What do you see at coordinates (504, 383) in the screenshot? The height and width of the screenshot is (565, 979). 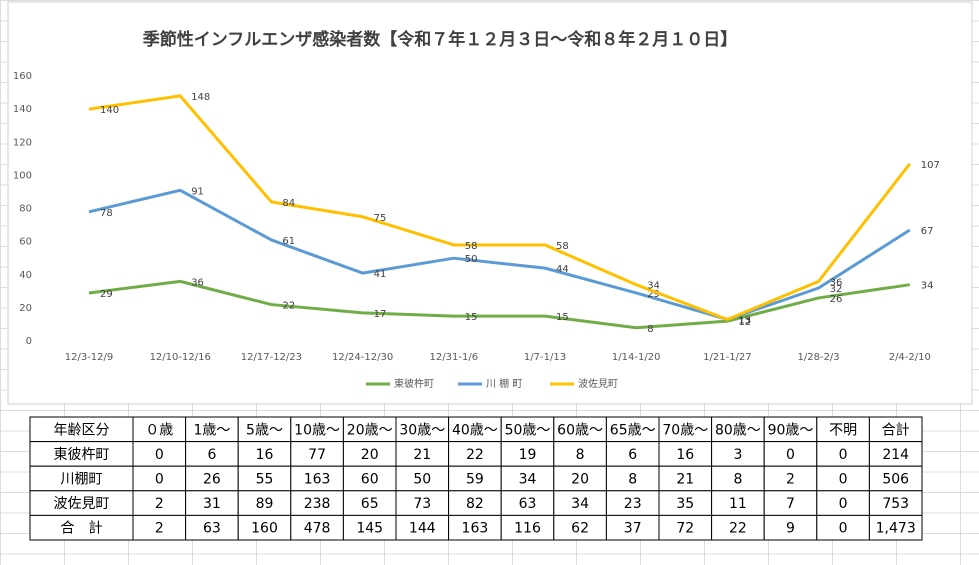 I see `legend-label: 川 棚 町` at bounding box center [504, 383].